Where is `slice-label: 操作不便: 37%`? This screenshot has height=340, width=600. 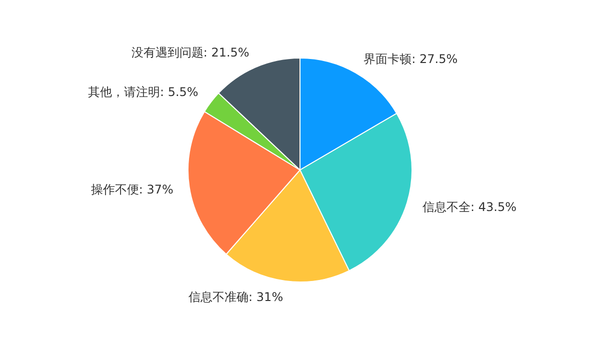
slice-label: 操作不便: 37% is located at coordinates (132, 189).